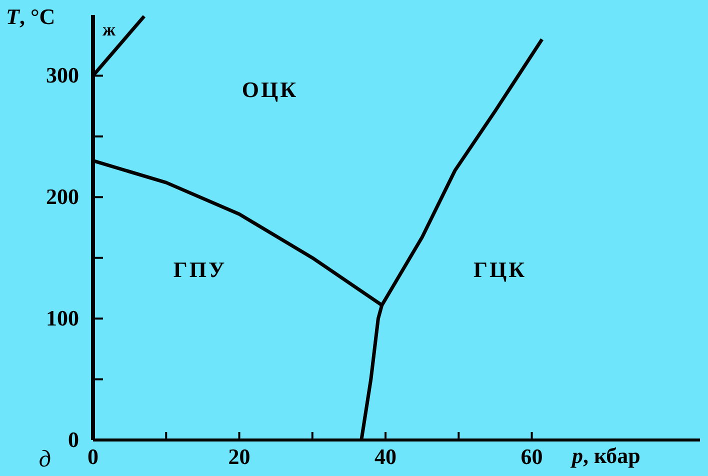 This screenshot has height=476, width=708. Describe the element at coordinates (200, 270) in the screenshot. I see `annotation: ГПУ` at that location.